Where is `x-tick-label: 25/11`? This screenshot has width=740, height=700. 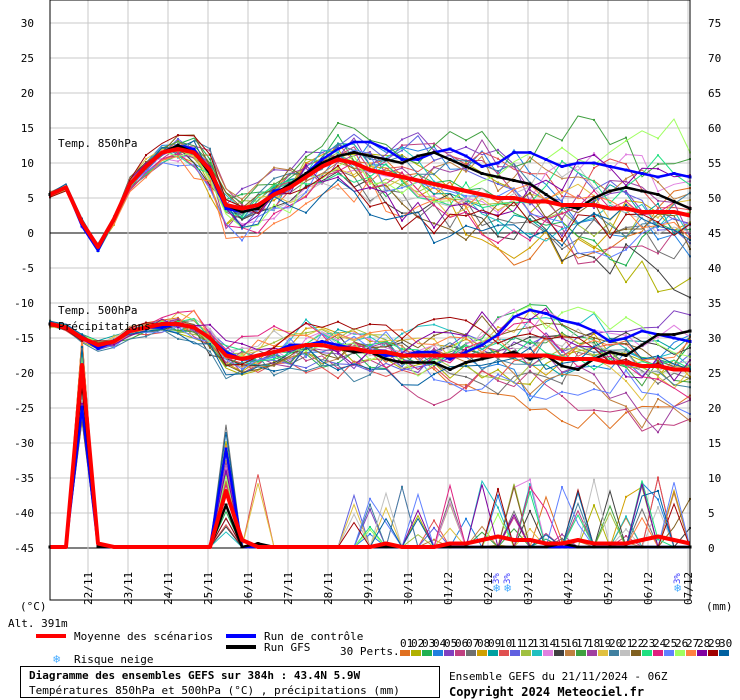
x-tick-label: 25/11 is located at coordinates (208, 588).